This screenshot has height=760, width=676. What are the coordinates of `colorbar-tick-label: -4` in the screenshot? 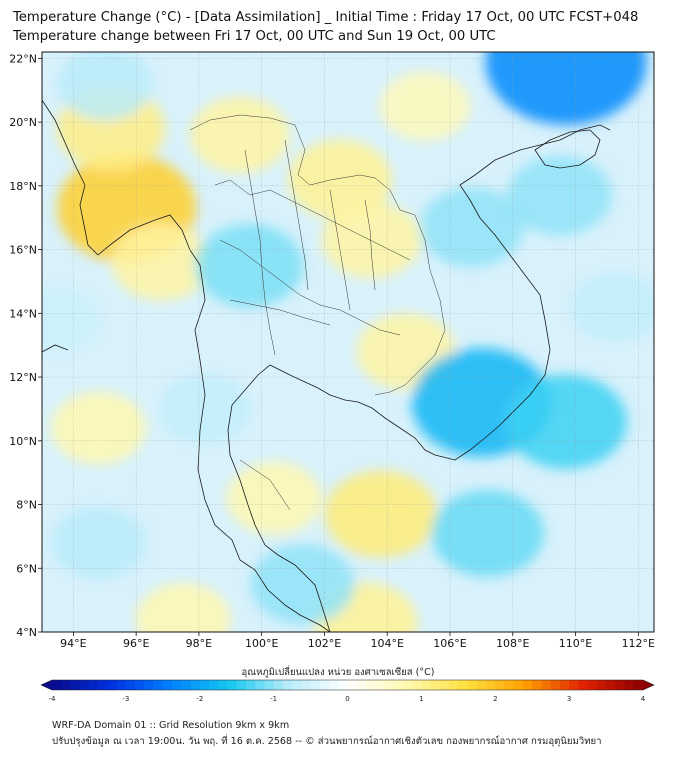 It's located at (53, 699).